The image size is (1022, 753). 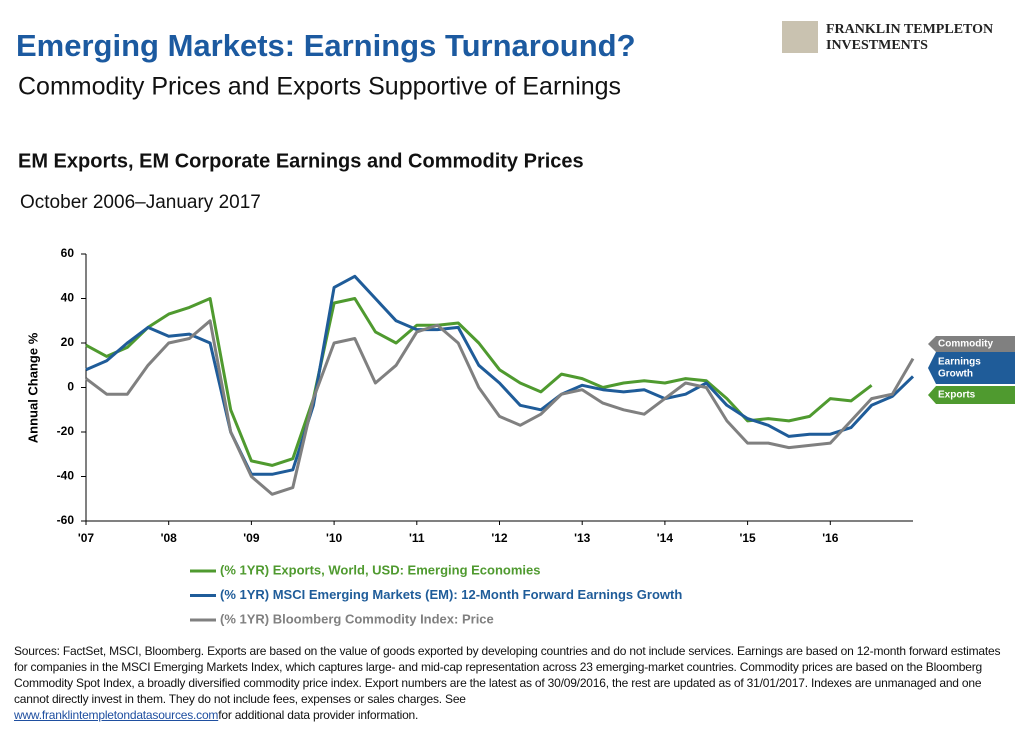 What do you see at coordinates (169, 538) in the screenshot?
I see `x-tick-label: '08` at bounding box center [169, 538].